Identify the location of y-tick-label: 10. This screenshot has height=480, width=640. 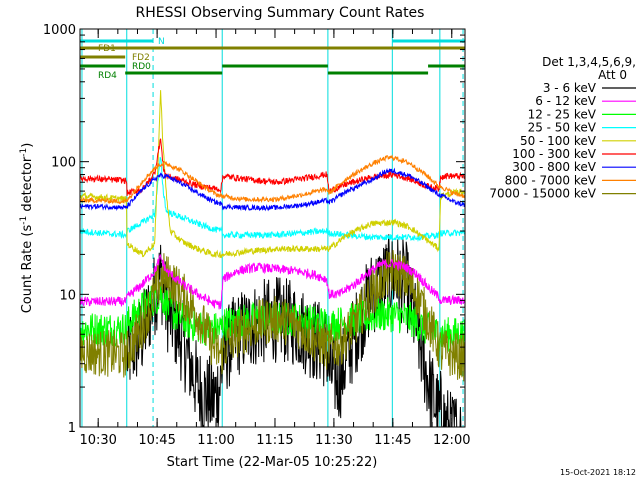
(67, 295).